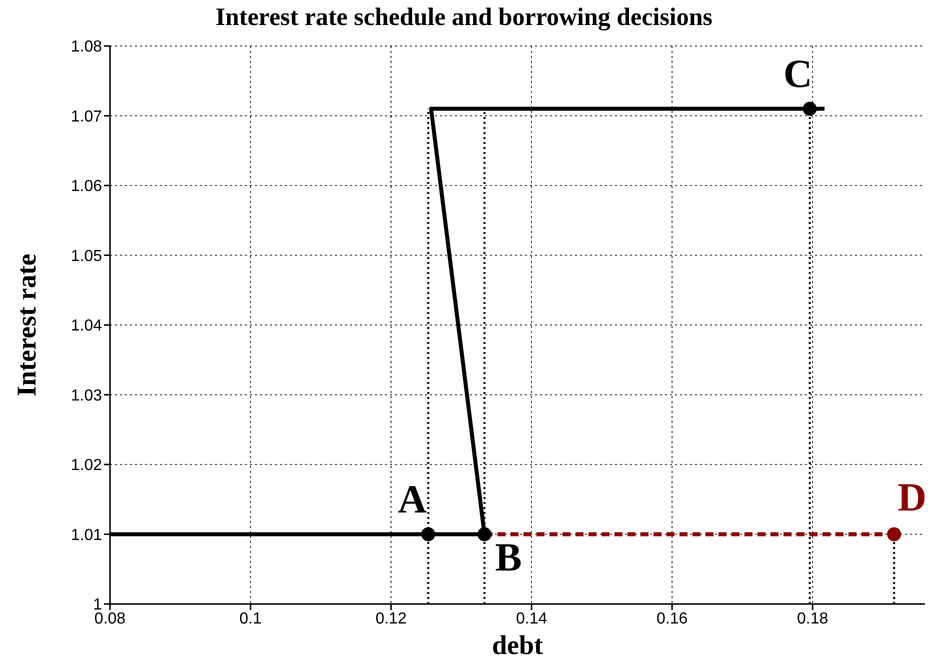  I want to click on y-tick-label: 1.05, so click(86, 256).